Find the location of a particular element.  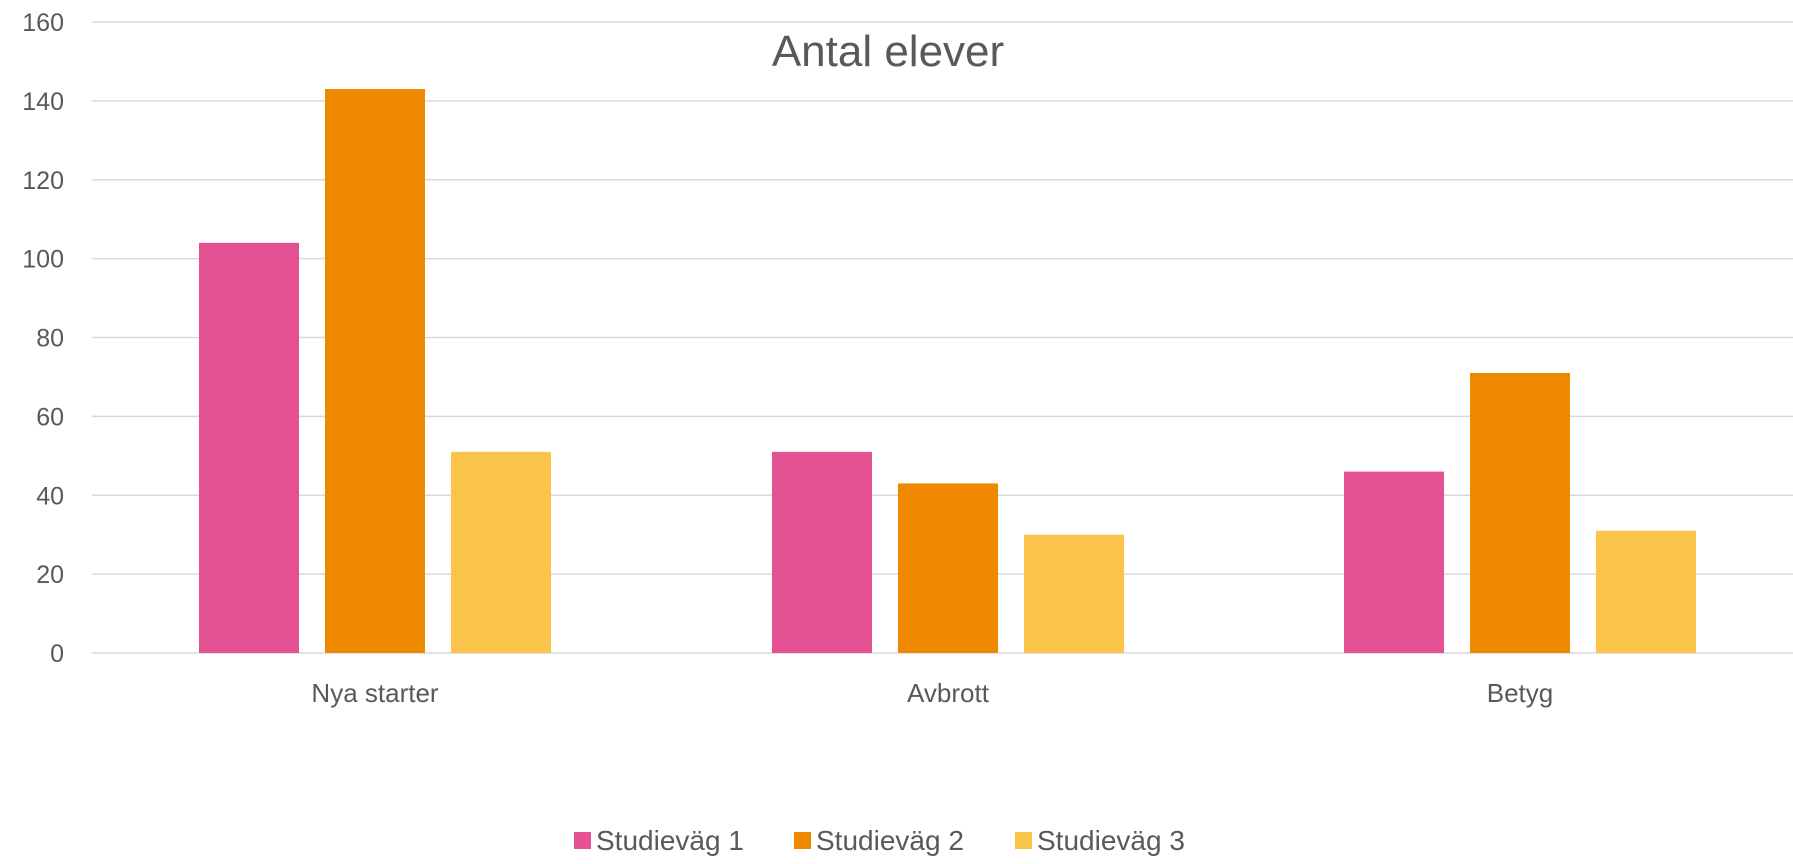

x-tick-label: Nya starter is located at coordinates (374, 693).